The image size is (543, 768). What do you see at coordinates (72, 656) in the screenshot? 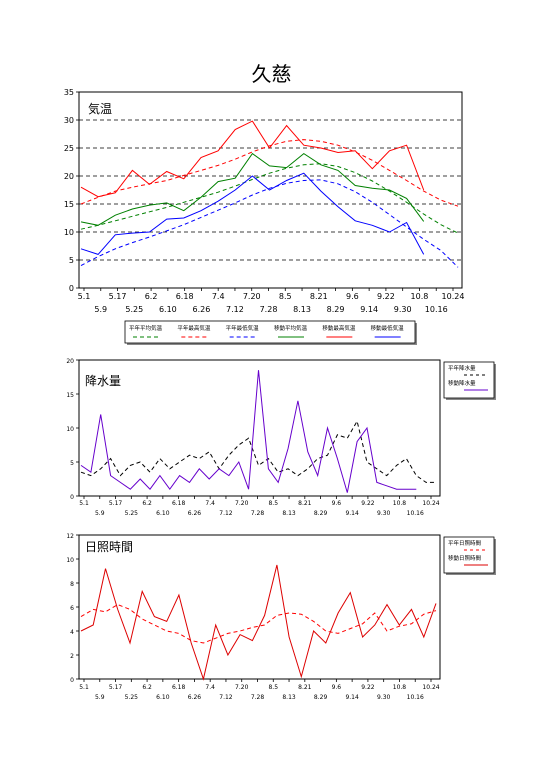
I see `y-tick-label: 2` at bounding box center [72, 656].